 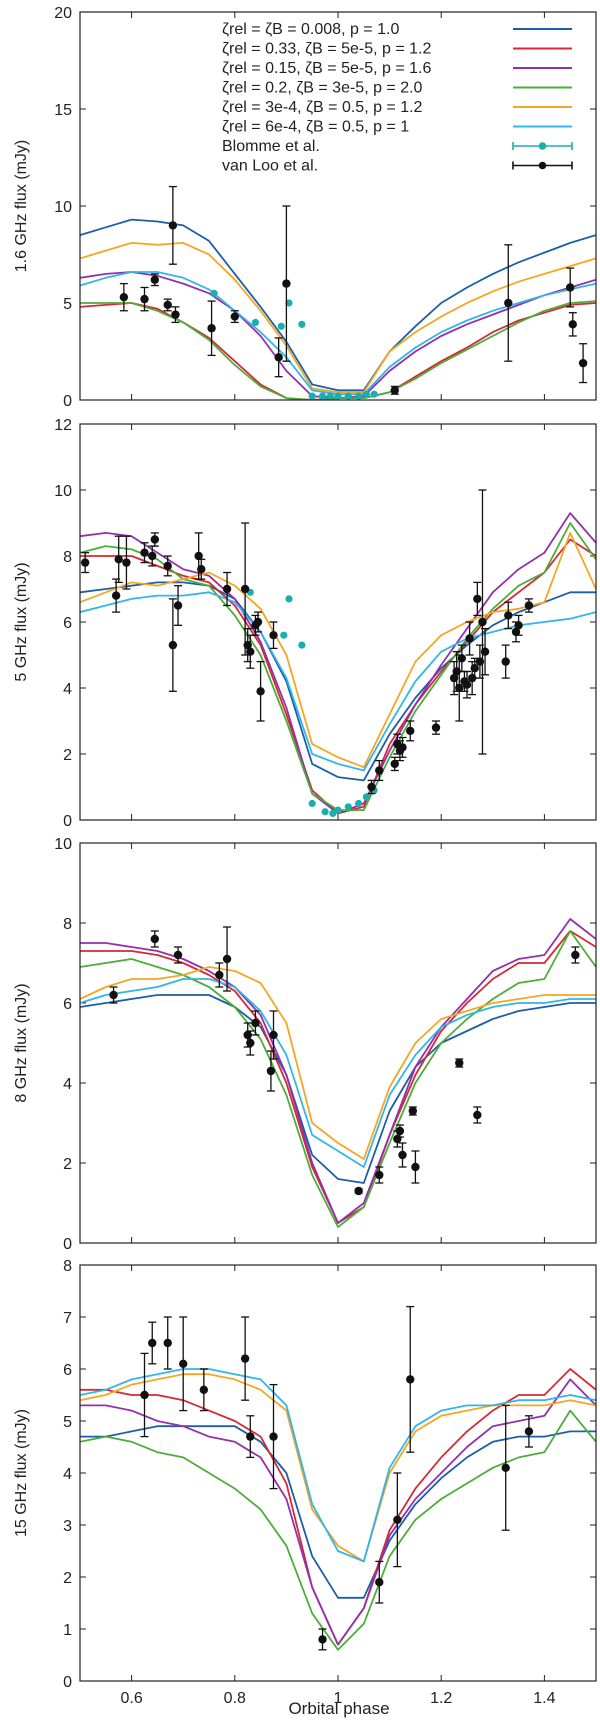 What do you see at coordinates (21, 1042) in the screenshot?
I see `y-axis-label: 8 GHz flux (mJy)` at bounding box center [21, 1042].